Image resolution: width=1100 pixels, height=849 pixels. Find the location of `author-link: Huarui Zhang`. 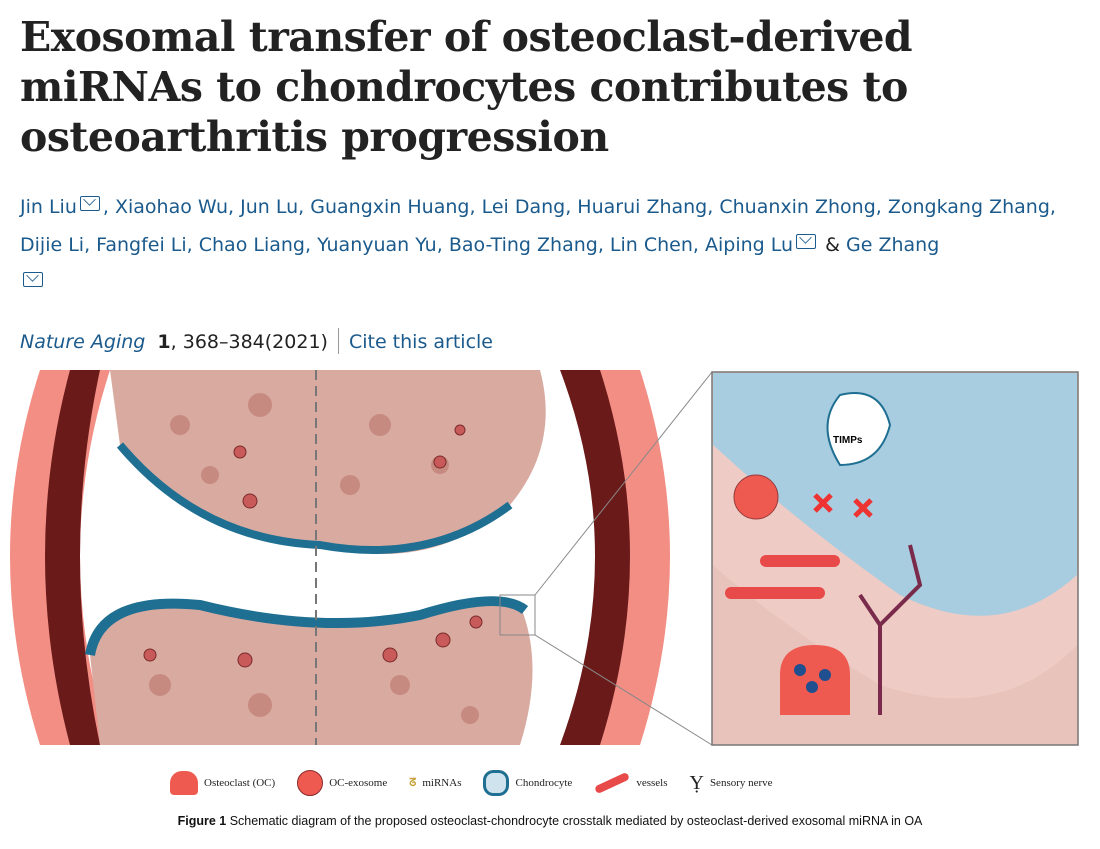

author-link: Huarui Zhang is located at coordinates (642, 207).